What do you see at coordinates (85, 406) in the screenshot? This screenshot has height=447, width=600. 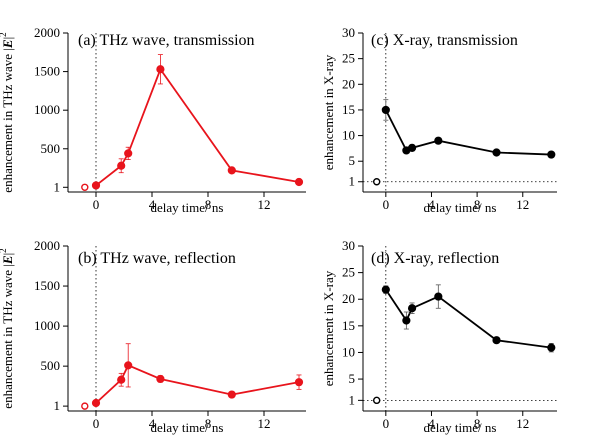 I see `chart-b-open-marker` at bounding box center [85, 406].